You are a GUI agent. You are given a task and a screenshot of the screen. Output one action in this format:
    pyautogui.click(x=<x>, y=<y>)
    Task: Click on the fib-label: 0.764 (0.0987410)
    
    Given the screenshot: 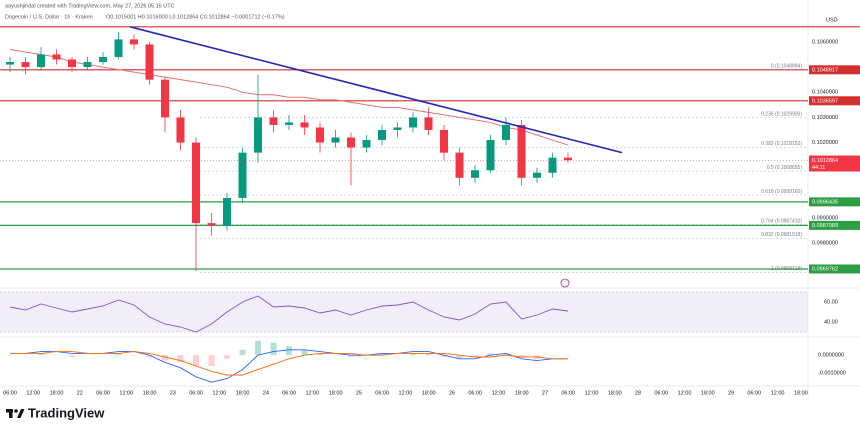 What is the action you would take?
    pyautogui.click(x=781, y=221)
    